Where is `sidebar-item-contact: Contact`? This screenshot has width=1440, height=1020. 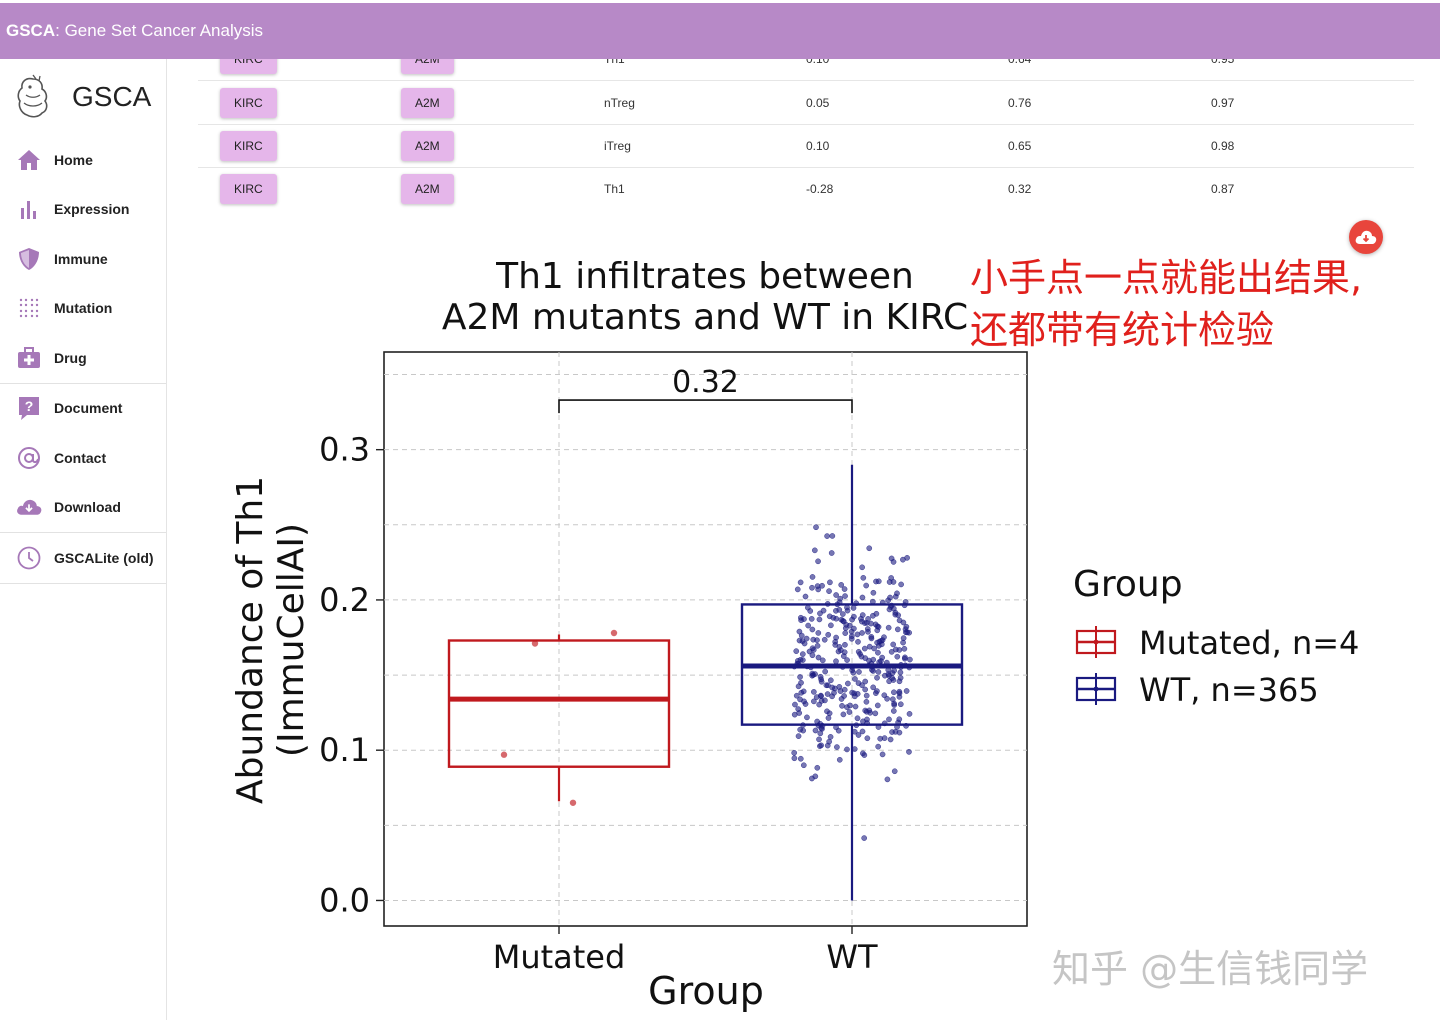 sidebar-item-contact: Contact is located at coordinates (83, 458).